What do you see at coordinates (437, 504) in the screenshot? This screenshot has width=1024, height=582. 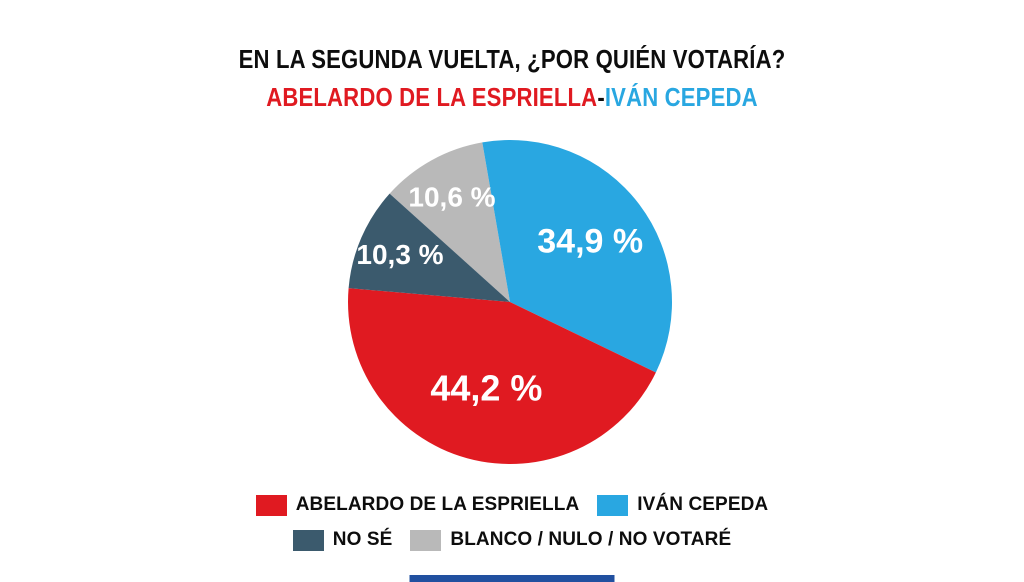 I see `legend-label: ABELARDO DE LA ESPRIELLA` at bounding box center [437, 504].